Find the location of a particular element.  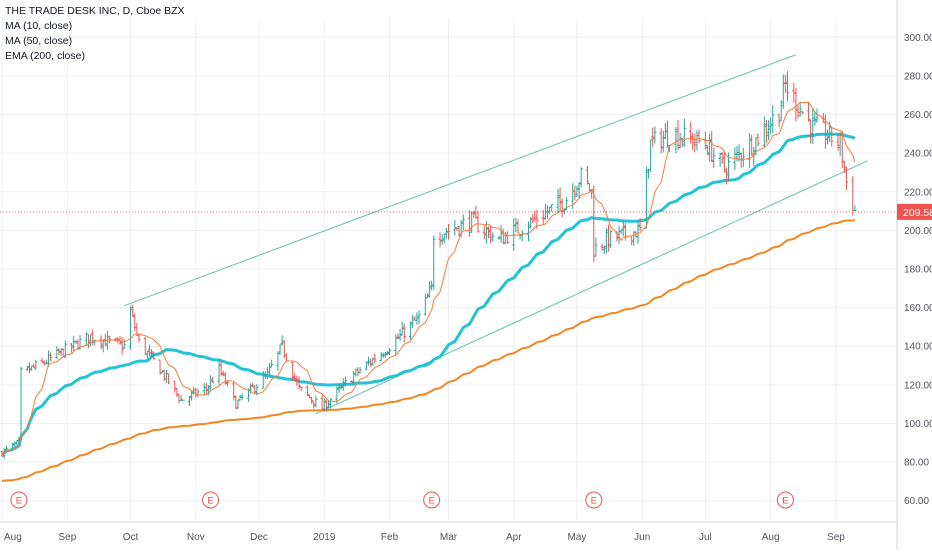

x-tick-label: Apr is located at coordinates (514, 537).